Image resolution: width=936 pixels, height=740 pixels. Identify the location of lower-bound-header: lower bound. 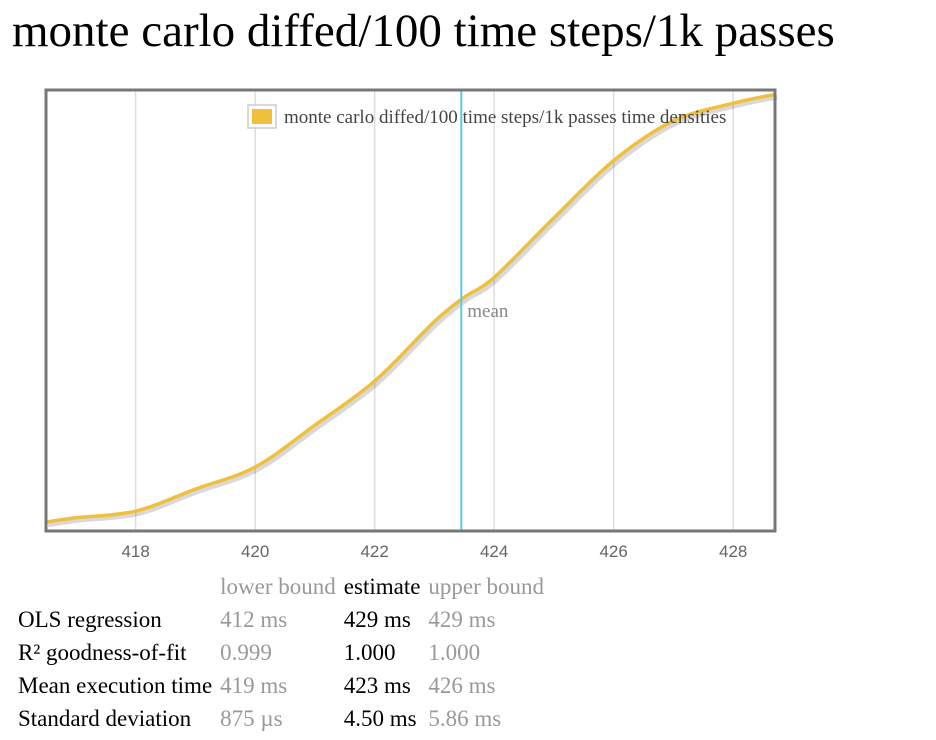
(278, 586).